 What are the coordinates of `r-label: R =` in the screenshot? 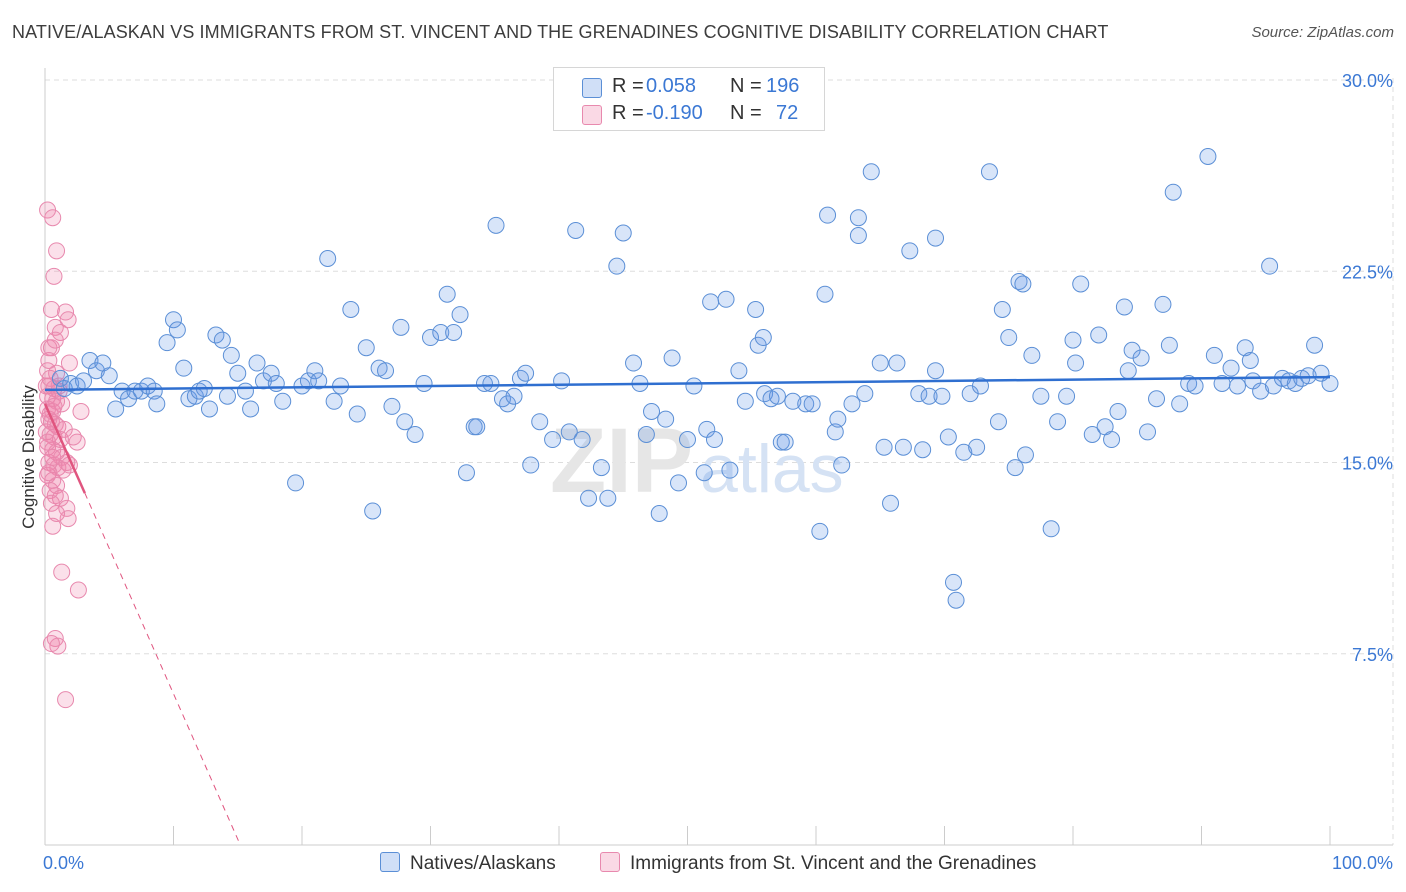 It's located at (628, 113).